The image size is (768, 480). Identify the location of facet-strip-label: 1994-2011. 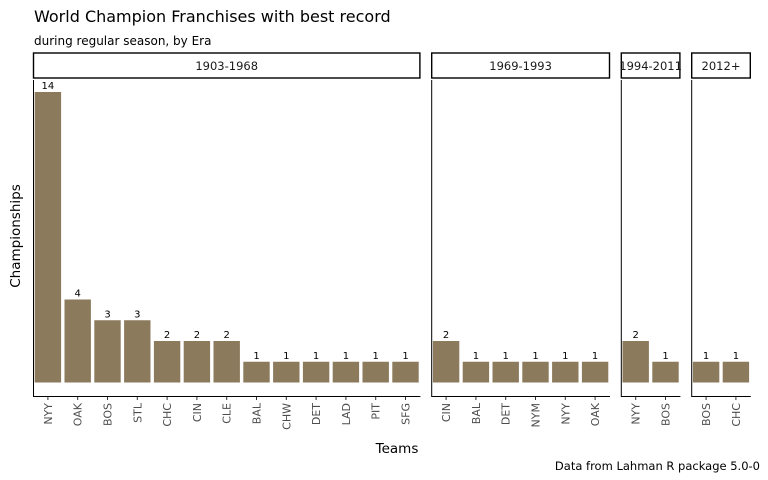
(650, 66).